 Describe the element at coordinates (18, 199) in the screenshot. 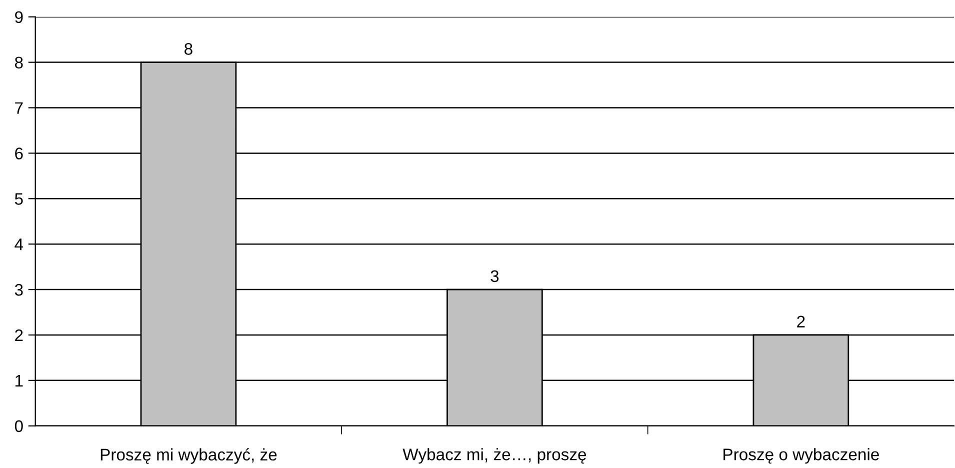

I see `y-tick-label: 5` at that location.